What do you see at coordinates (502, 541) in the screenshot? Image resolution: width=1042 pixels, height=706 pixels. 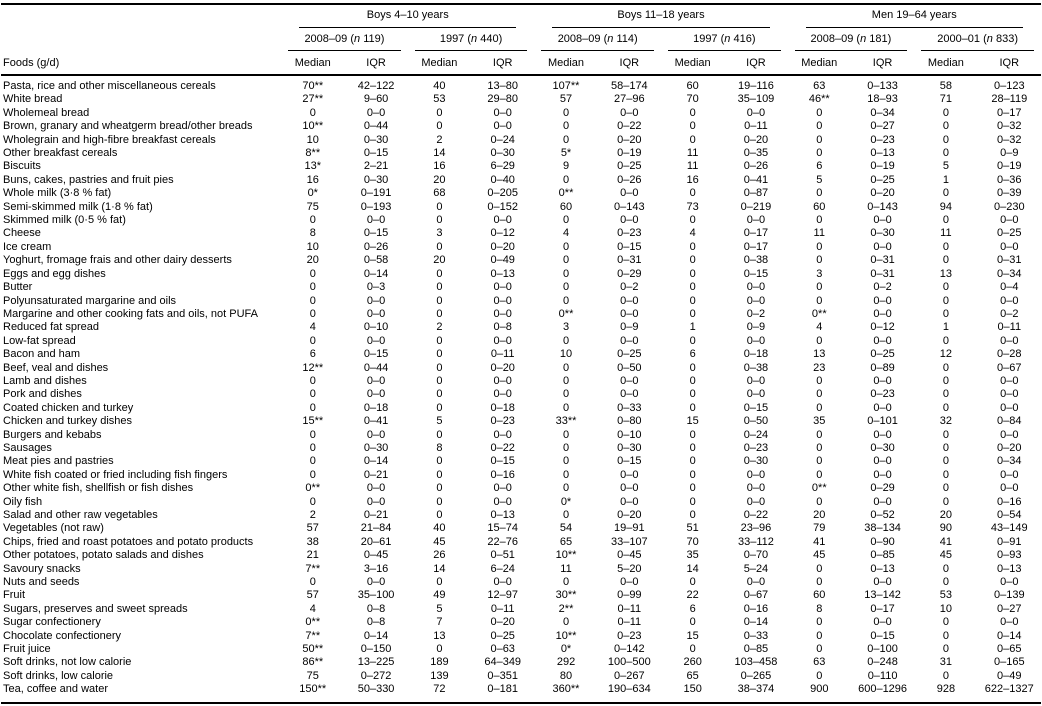 I see `iqr-value: 22–76` at bounding box center [502, 541].